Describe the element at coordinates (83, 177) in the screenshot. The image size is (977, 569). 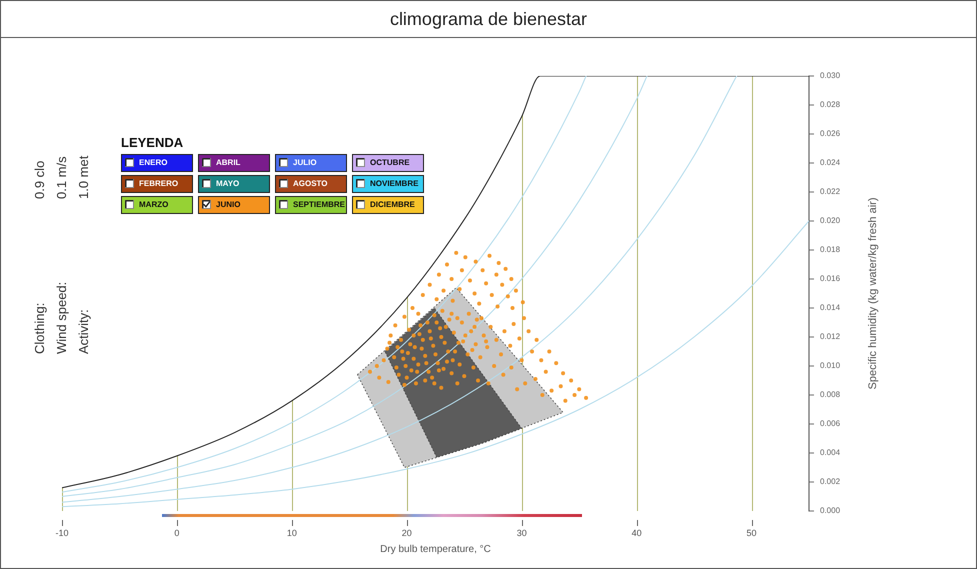
I see `annotation: 1.0 met` at that location.